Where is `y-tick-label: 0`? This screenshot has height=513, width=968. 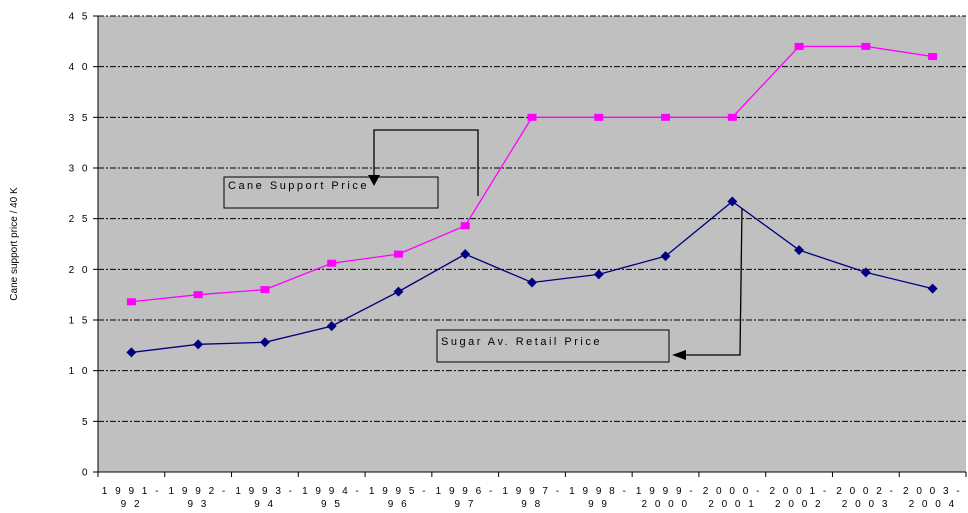
y-tick-label: 0 is located at coordinates (86, 473).